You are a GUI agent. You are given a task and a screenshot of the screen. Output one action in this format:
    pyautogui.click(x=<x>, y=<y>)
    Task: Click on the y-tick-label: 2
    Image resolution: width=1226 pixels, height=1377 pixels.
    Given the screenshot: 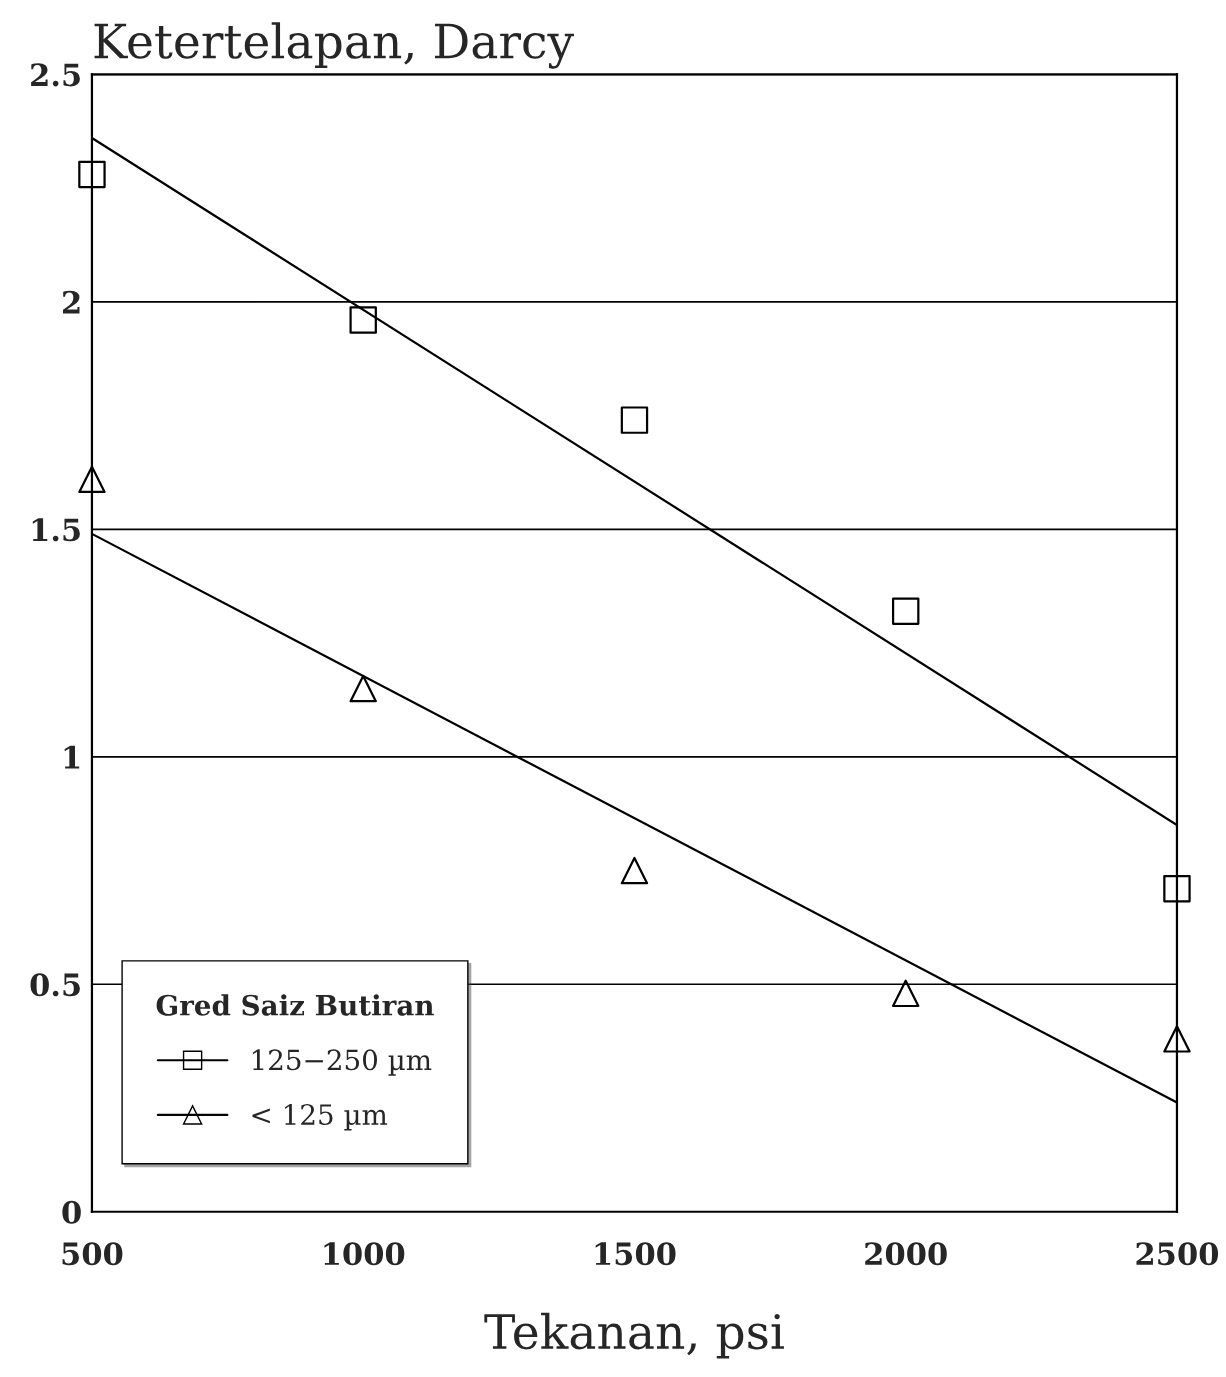 What is the action you would take?
    pyautogui.click(x=71, y=302)
    